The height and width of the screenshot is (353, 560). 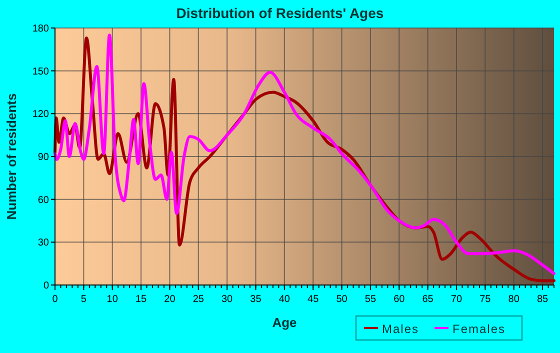 What do you see at coordinates (55, 299) in the screenshot?
I see `x-tick-label: 0` at bounding box center [55, 299].